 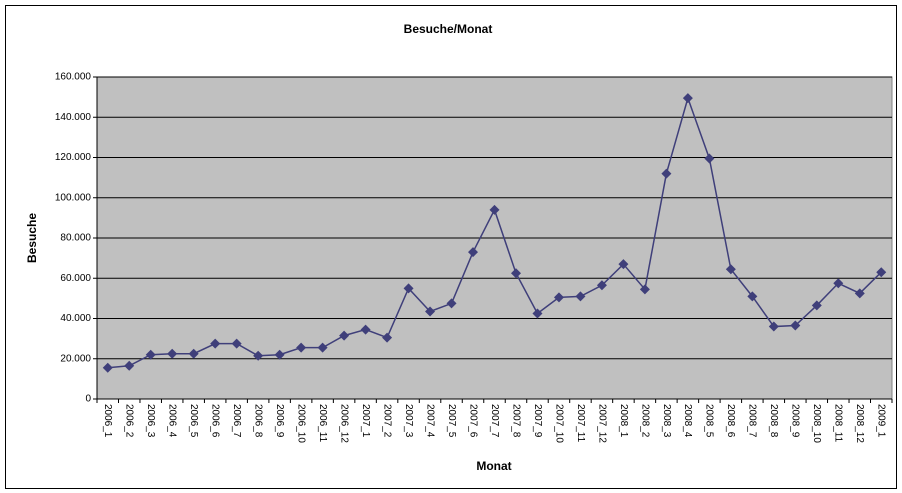 What do you see at coordinates (752, 421) in the screenshot?
I see `x-tick-label: 2008_7` at bounding box center [752, 421].